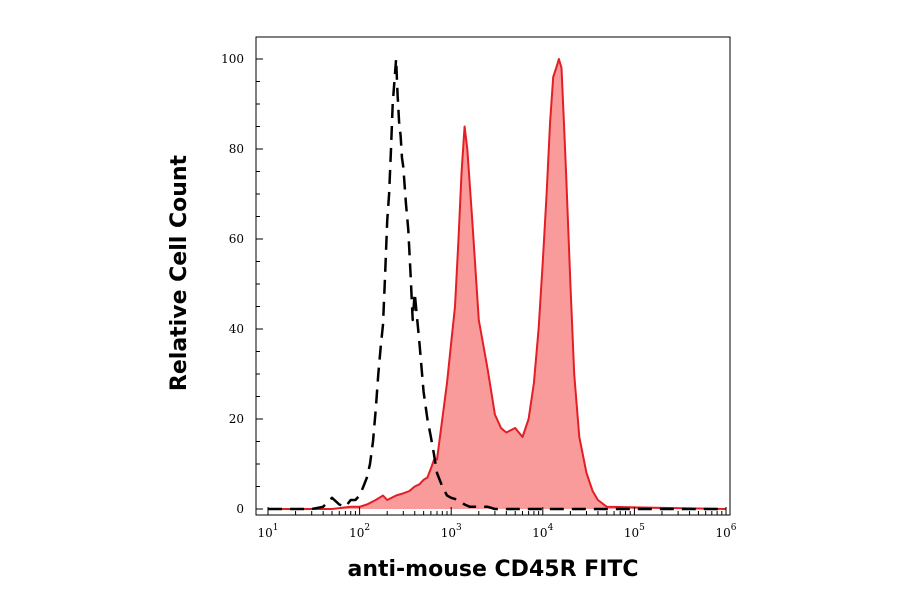 The height and width of the screenshot is (594, 900). Describe the element at coordinates (232, 59) in the screenshot. I see `y-tick-label: 100` at that location.